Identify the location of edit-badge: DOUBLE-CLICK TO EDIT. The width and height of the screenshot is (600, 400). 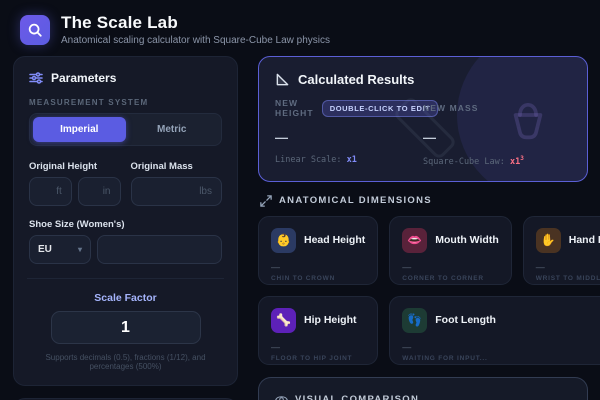
(380, 108).